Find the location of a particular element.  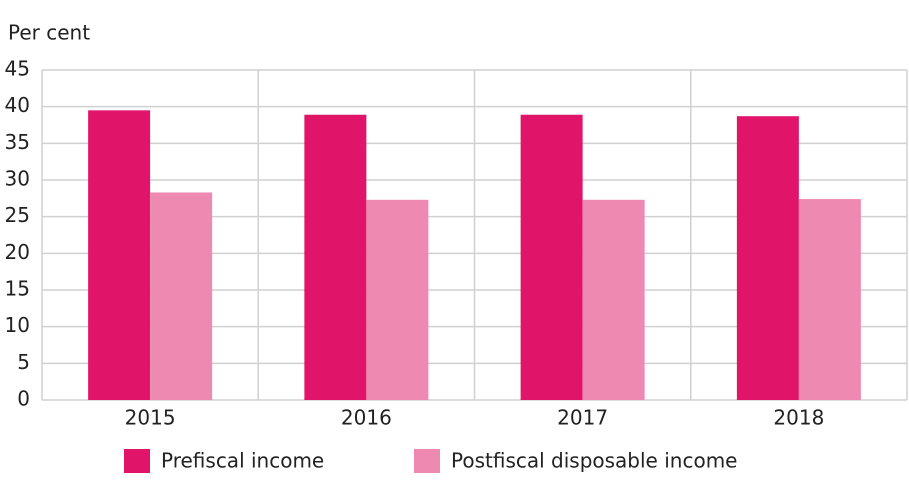

x-tick-label: 2017 is located at coordinates (582, 418).